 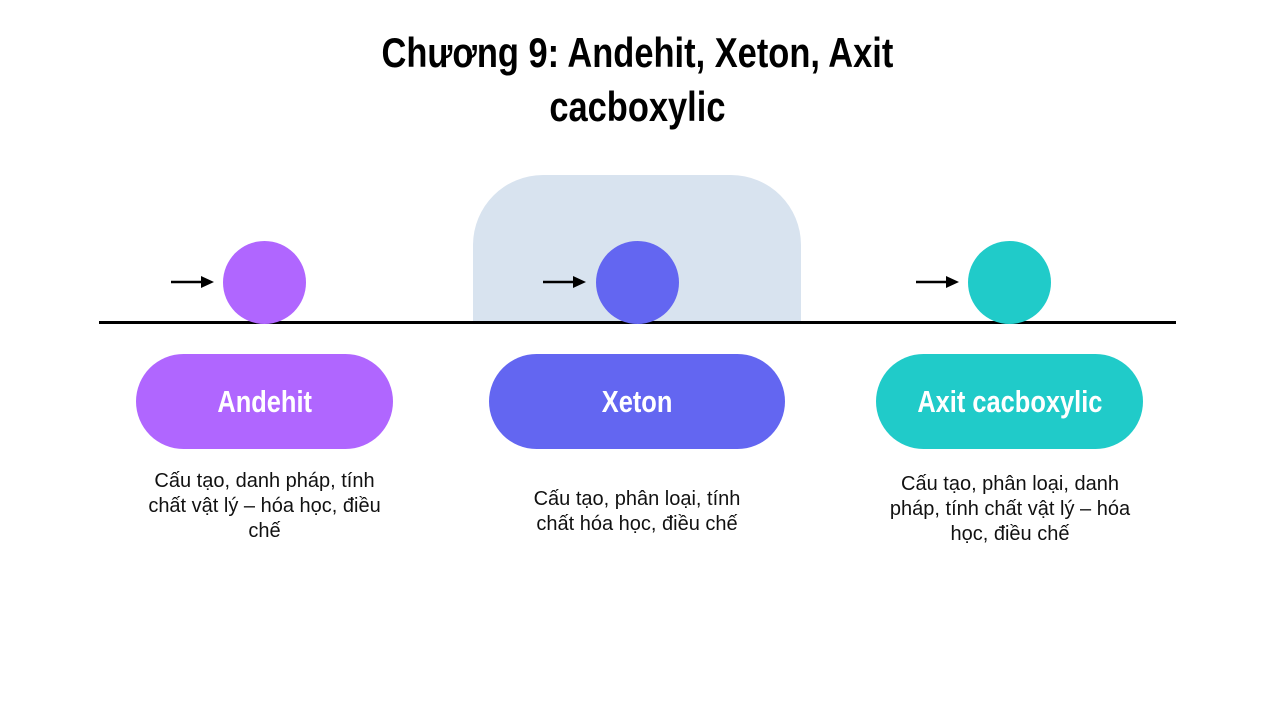 What do you see at coordinates (637, 106) in the screenshot?
I see `slide-title-line-2: cacboxylic` at bounding box center [637, 106].